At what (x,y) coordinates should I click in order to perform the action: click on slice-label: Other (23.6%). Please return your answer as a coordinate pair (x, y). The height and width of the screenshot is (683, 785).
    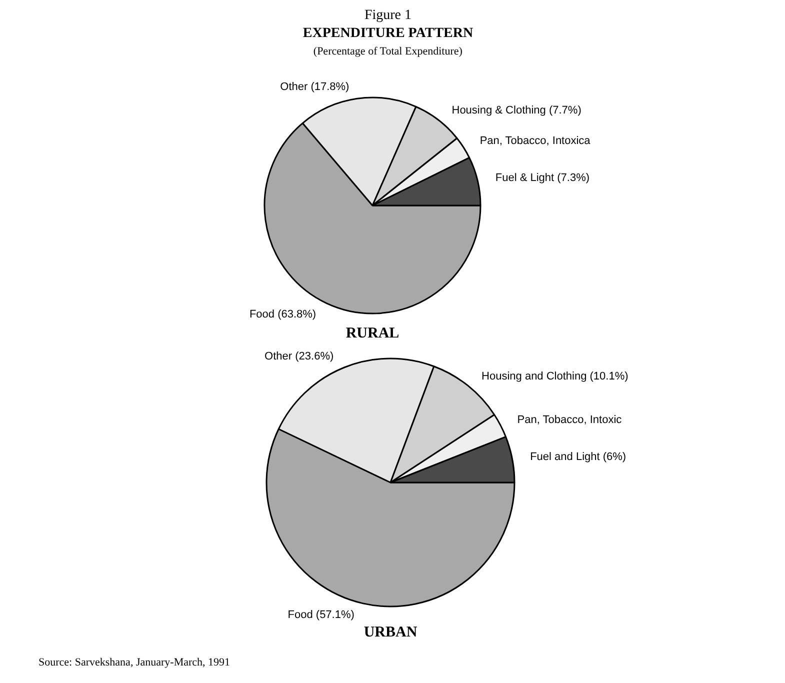
    Looking at the image, I should click on (299, 356).